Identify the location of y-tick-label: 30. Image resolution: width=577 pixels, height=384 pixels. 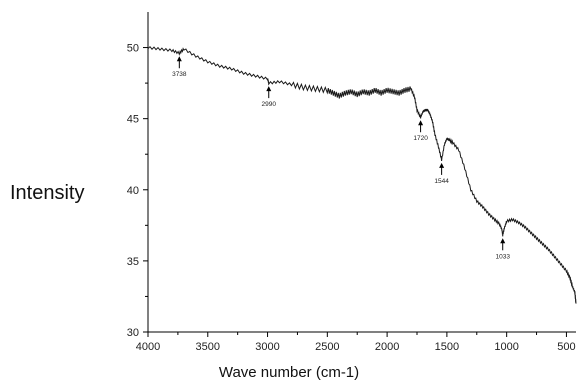
(133, 333).